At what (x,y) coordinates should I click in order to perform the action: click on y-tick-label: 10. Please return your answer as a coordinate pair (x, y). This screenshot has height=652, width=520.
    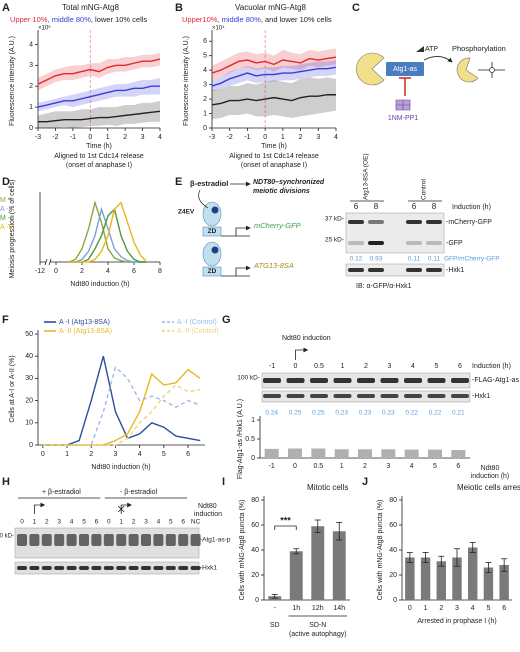
    Looking at the image, I should click on (29, 423).